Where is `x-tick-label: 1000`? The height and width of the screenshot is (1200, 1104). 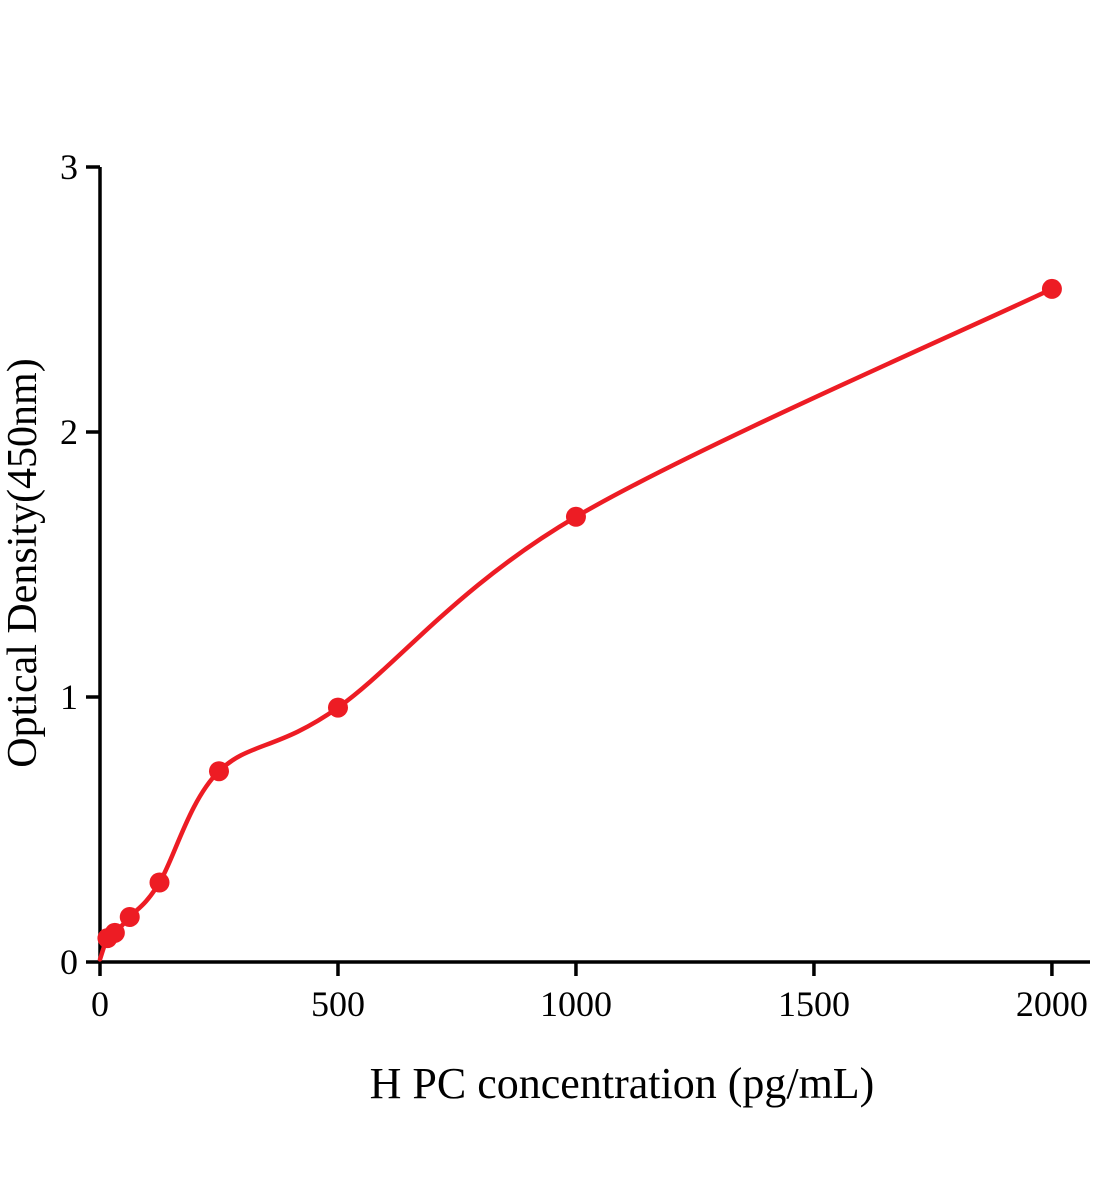
x-tick-label: 1000 is located at coordinates (576, 1004).